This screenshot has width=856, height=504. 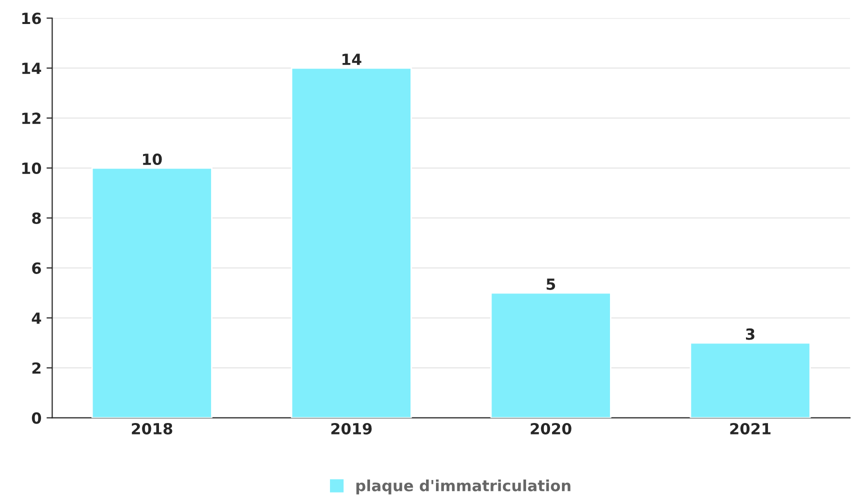 What do you see at coordinates (551, 428) in the screenshot?
I see `x-tick-label: 2020` at bounding box center [551, 428].